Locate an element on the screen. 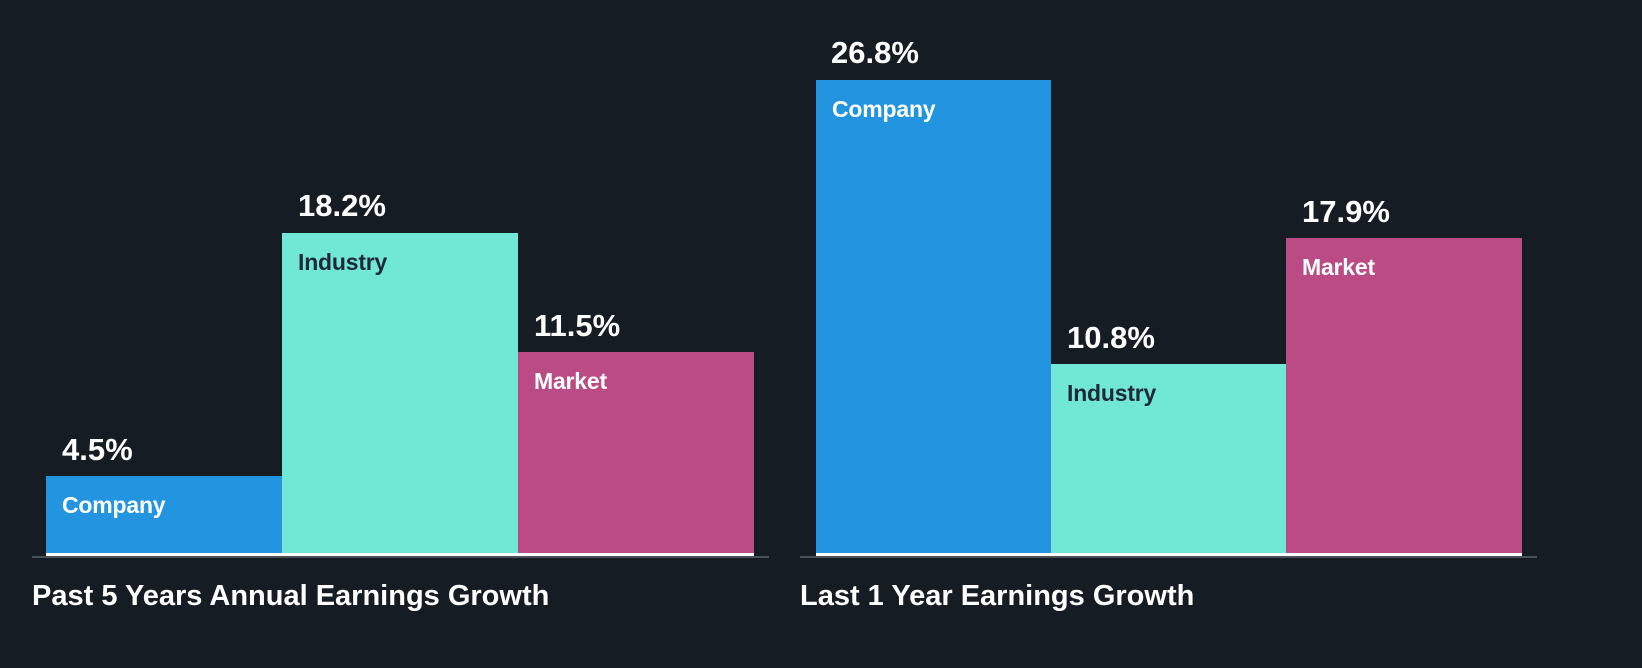 The image size is (1642, 668). left-market-label: Market is located at coordinates (570, 381).